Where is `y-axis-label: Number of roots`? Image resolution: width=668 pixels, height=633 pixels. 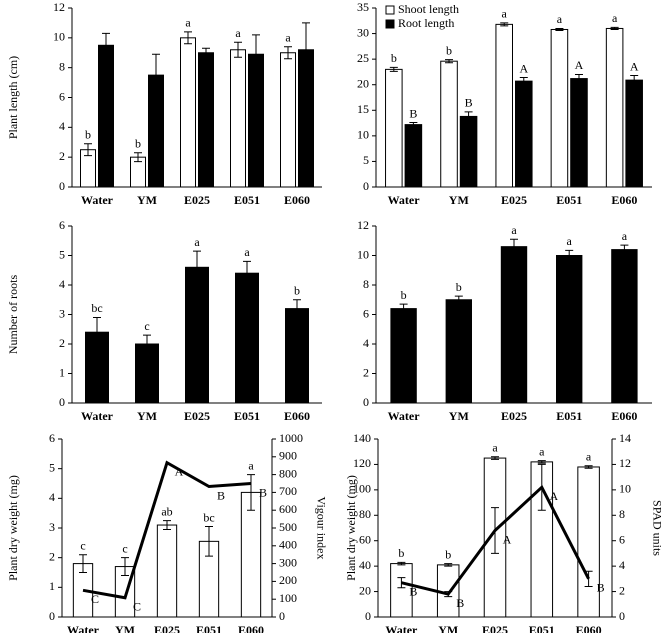 y-axis-label: Number of roots is located at coordinates (13, 315).